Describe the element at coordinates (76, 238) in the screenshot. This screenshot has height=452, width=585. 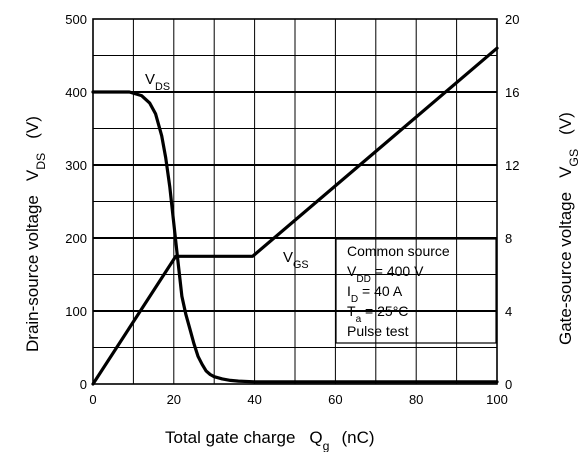
I see `y-left-tick-label: 200` at that location.